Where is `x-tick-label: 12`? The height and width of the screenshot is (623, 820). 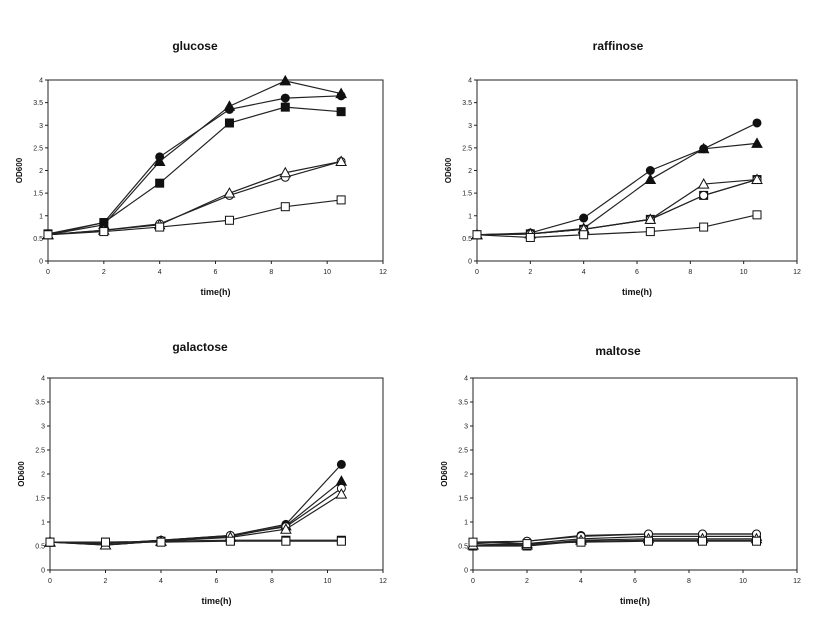 x-tick-label: 12 is located at coordinates (797, 581).